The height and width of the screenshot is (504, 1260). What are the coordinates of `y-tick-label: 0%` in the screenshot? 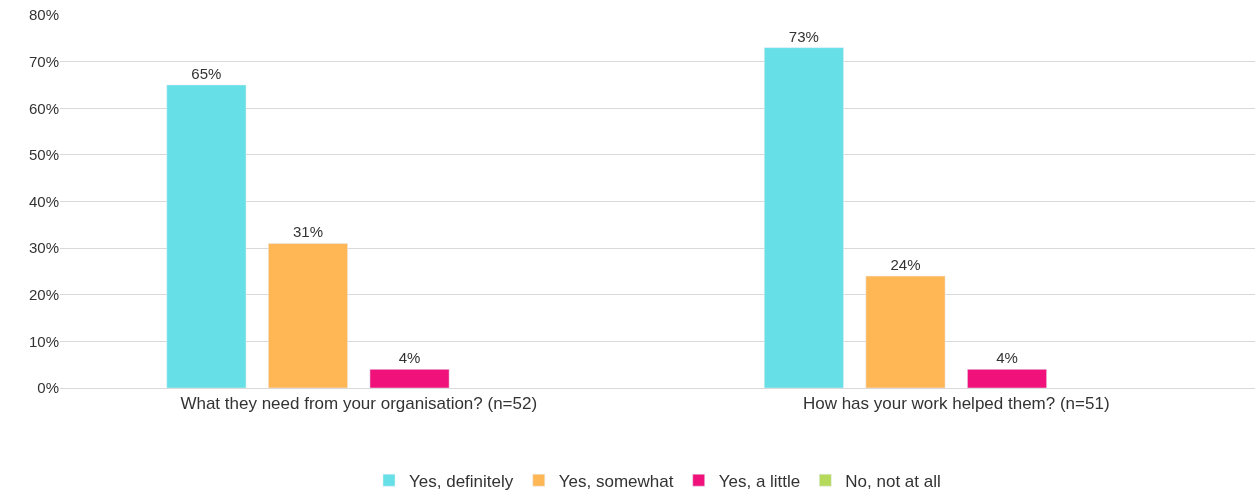 It's located at (48, 388).